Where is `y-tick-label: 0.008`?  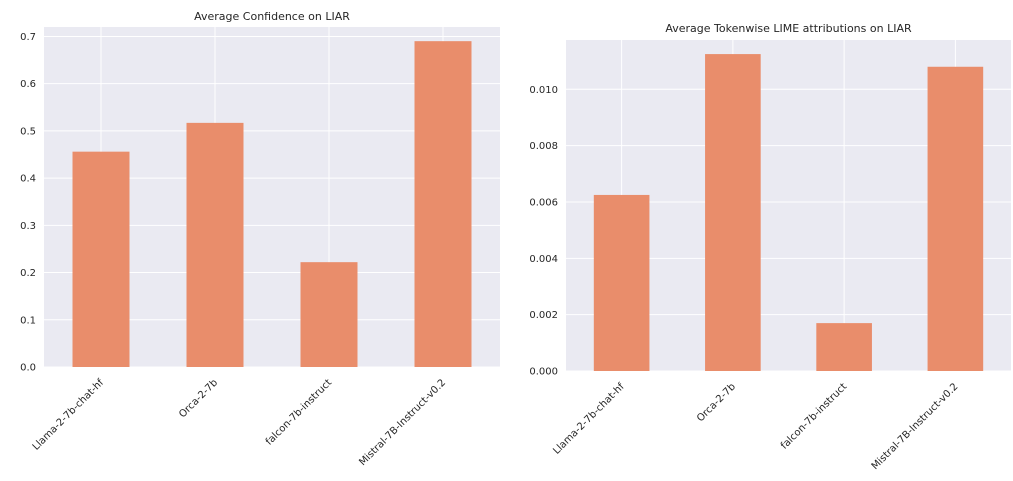 y-tick-label: 0.008 is located at coordinates (543, 146).